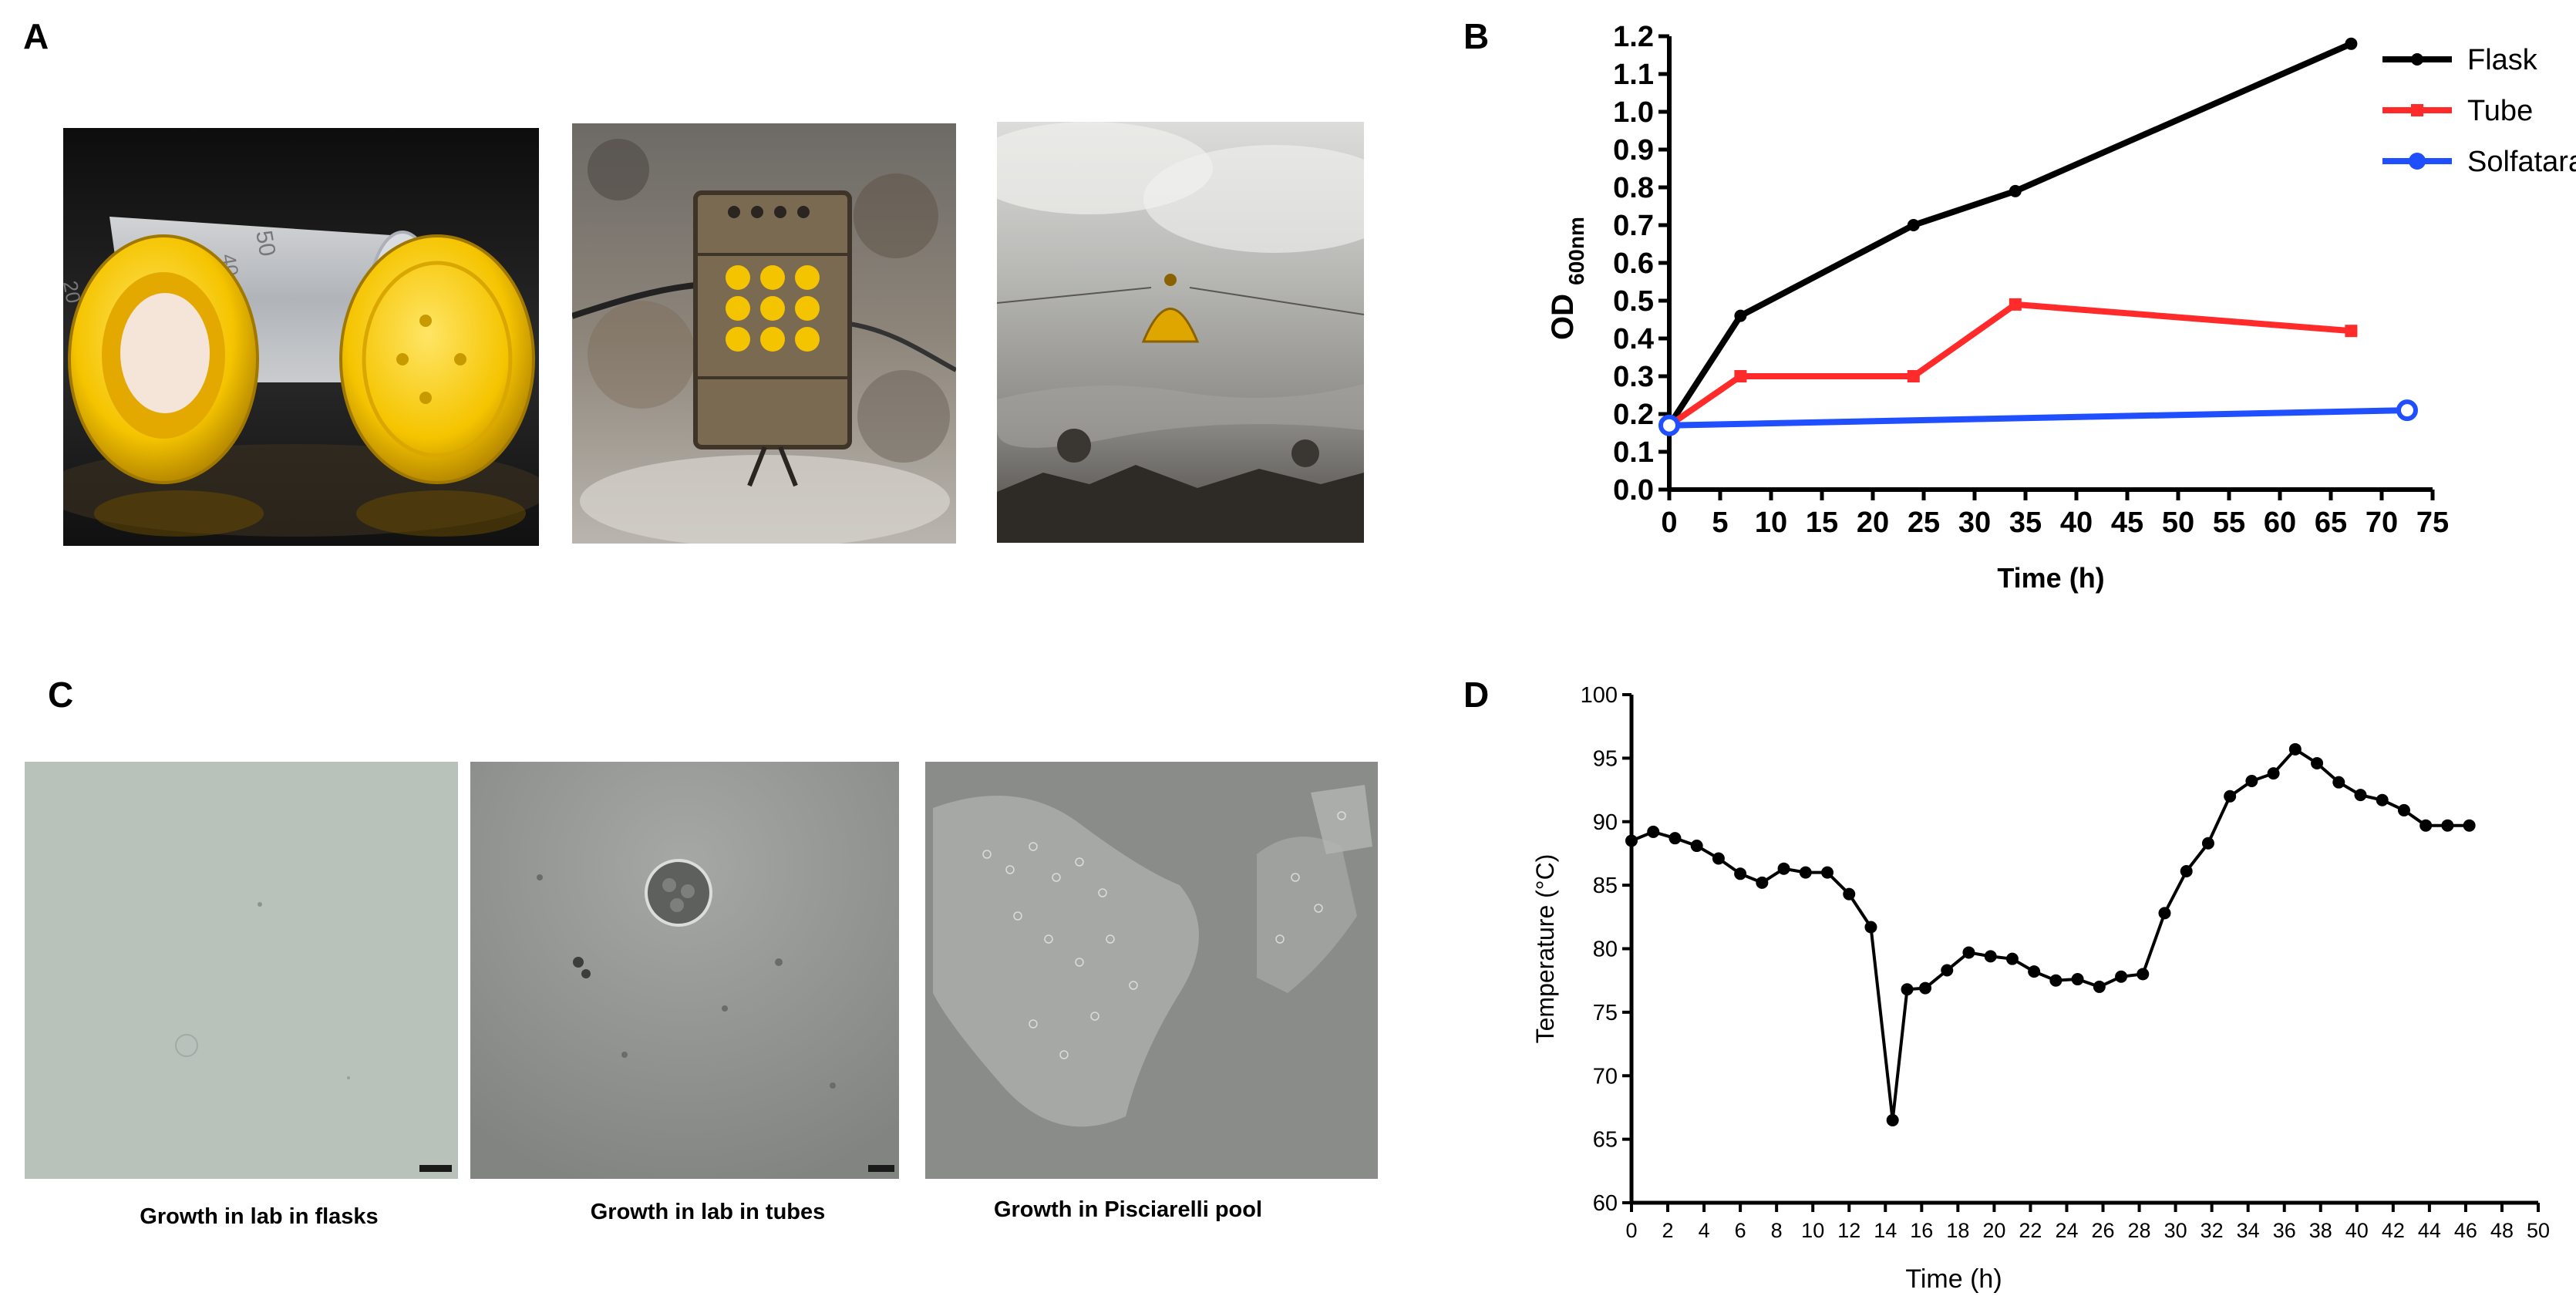 The height and width of the screenshot is (1313, 2576). Describe the element at coordinates (2248, 1230) in the screenshot. I see `x-tick-label: 34` at that location.